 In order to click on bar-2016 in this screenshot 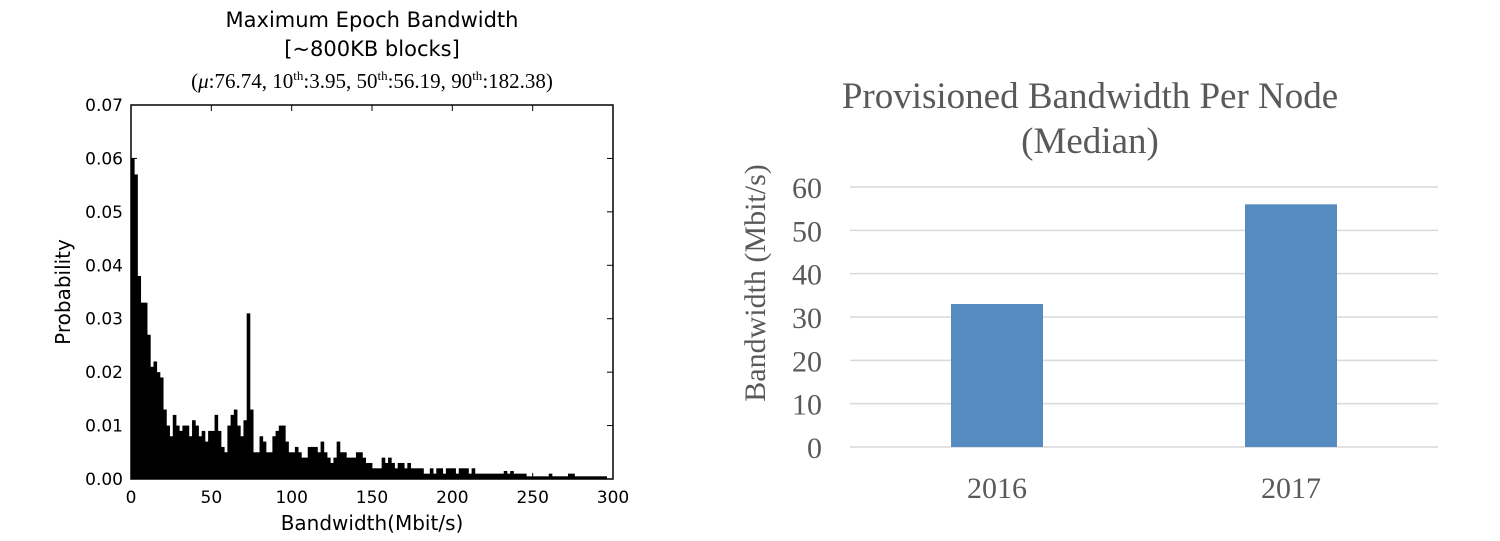, I will do `click(997, 375)`.